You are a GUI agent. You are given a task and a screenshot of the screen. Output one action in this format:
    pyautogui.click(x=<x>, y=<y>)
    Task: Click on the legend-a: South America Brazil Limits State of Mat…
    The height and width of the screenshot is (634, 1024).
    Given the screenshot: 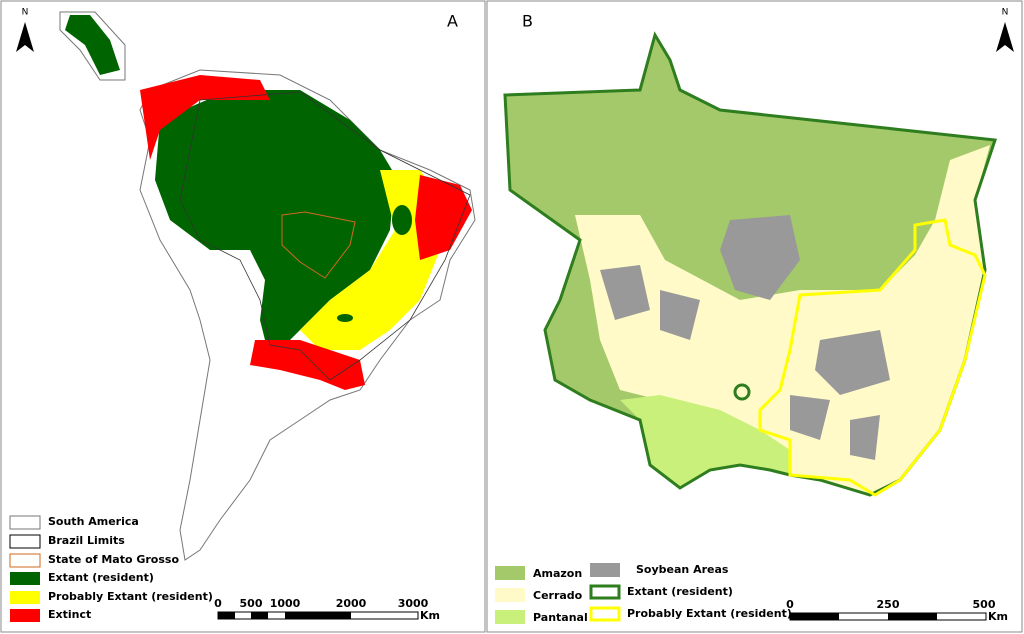 What is the action you would take?
    pyautogui.click(x=111, y=568)
    